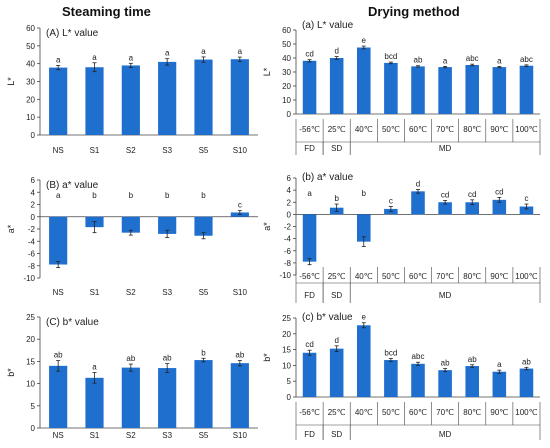 This screenshot has width=550, height=448. What do you see at coordinates (95, 292) in the screenshot?
I see `category-label: S1` at bounding box center [95, 292].